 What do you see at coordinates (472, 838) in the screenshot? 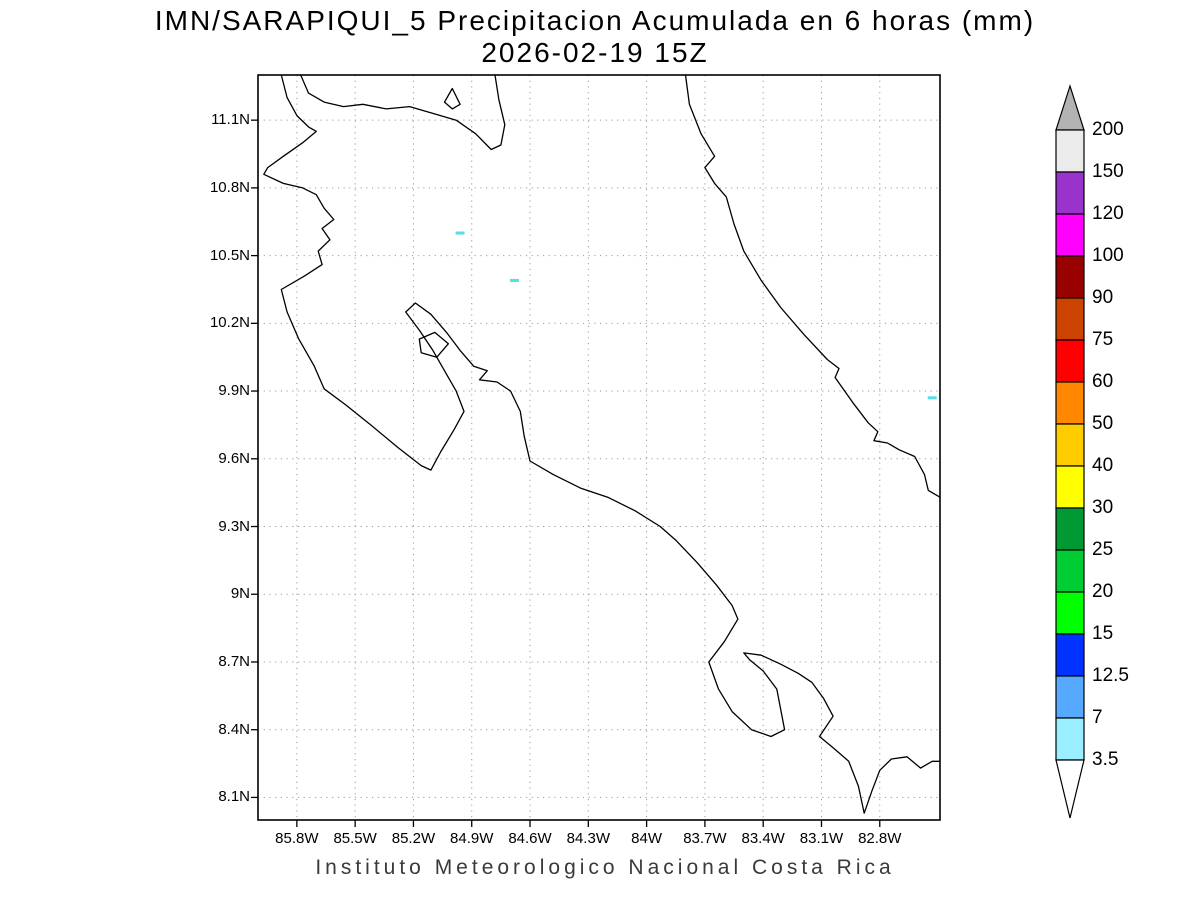
I see `x-tick-label: 84.9W` at bounding box center [472, 838].